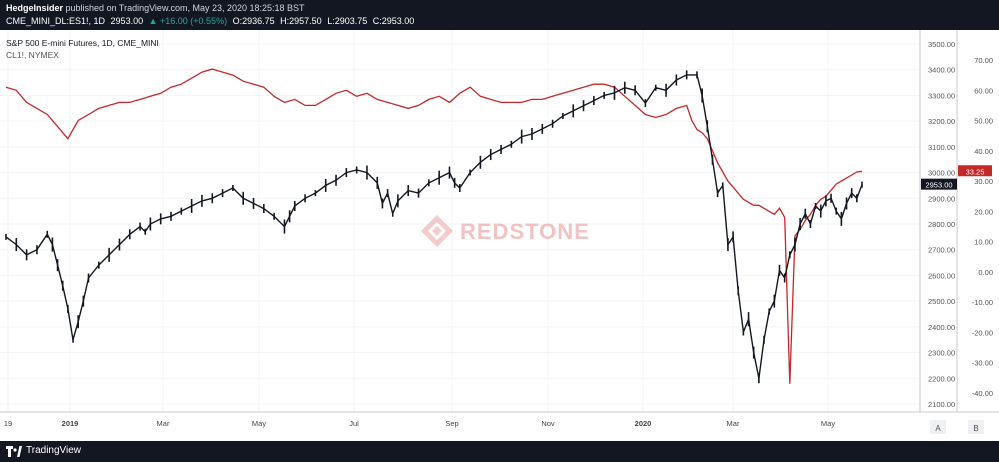  Describe the element at coordinates (957, 427) in the screenshot. I see `scale-buttons: A B` at that location.